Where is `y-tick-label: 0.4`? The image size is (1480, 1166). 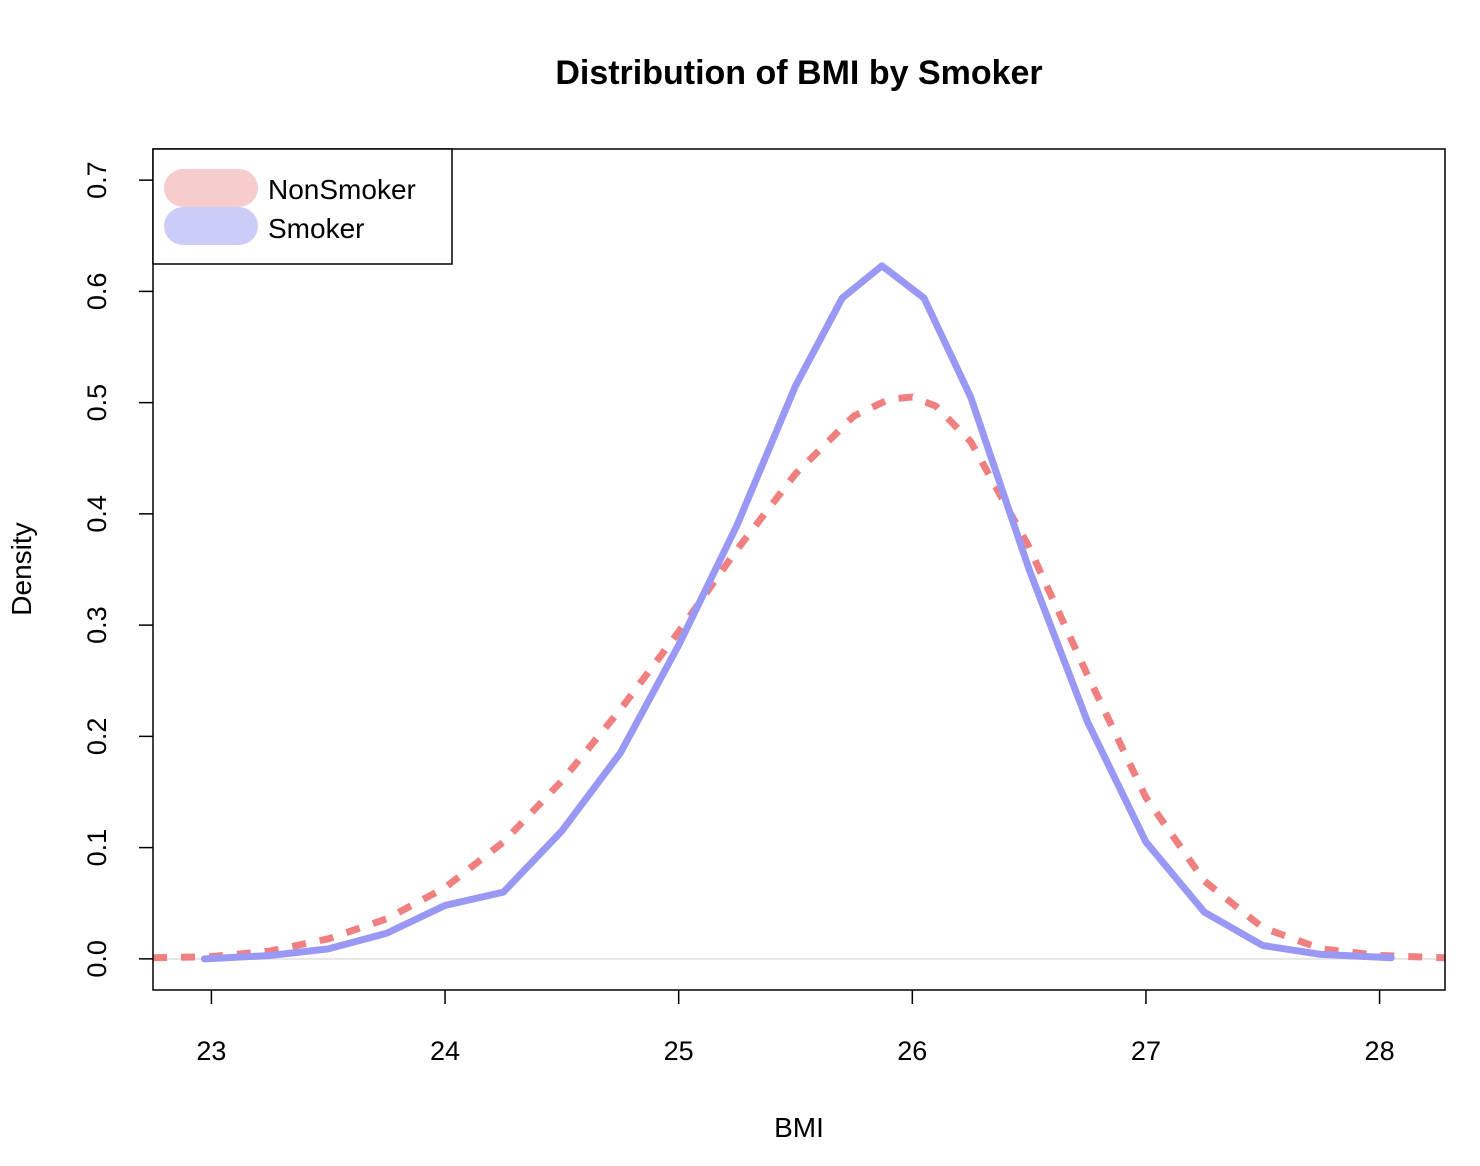
y-tick-label: 0.4 is located at coordinates (97, 514).